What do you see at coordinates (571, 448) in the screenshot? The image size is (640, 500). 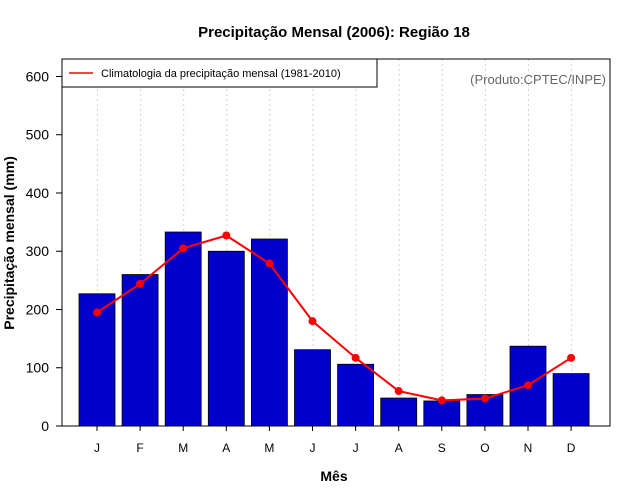 I see `x-tick-label: D` at bounding box center [571, 448].